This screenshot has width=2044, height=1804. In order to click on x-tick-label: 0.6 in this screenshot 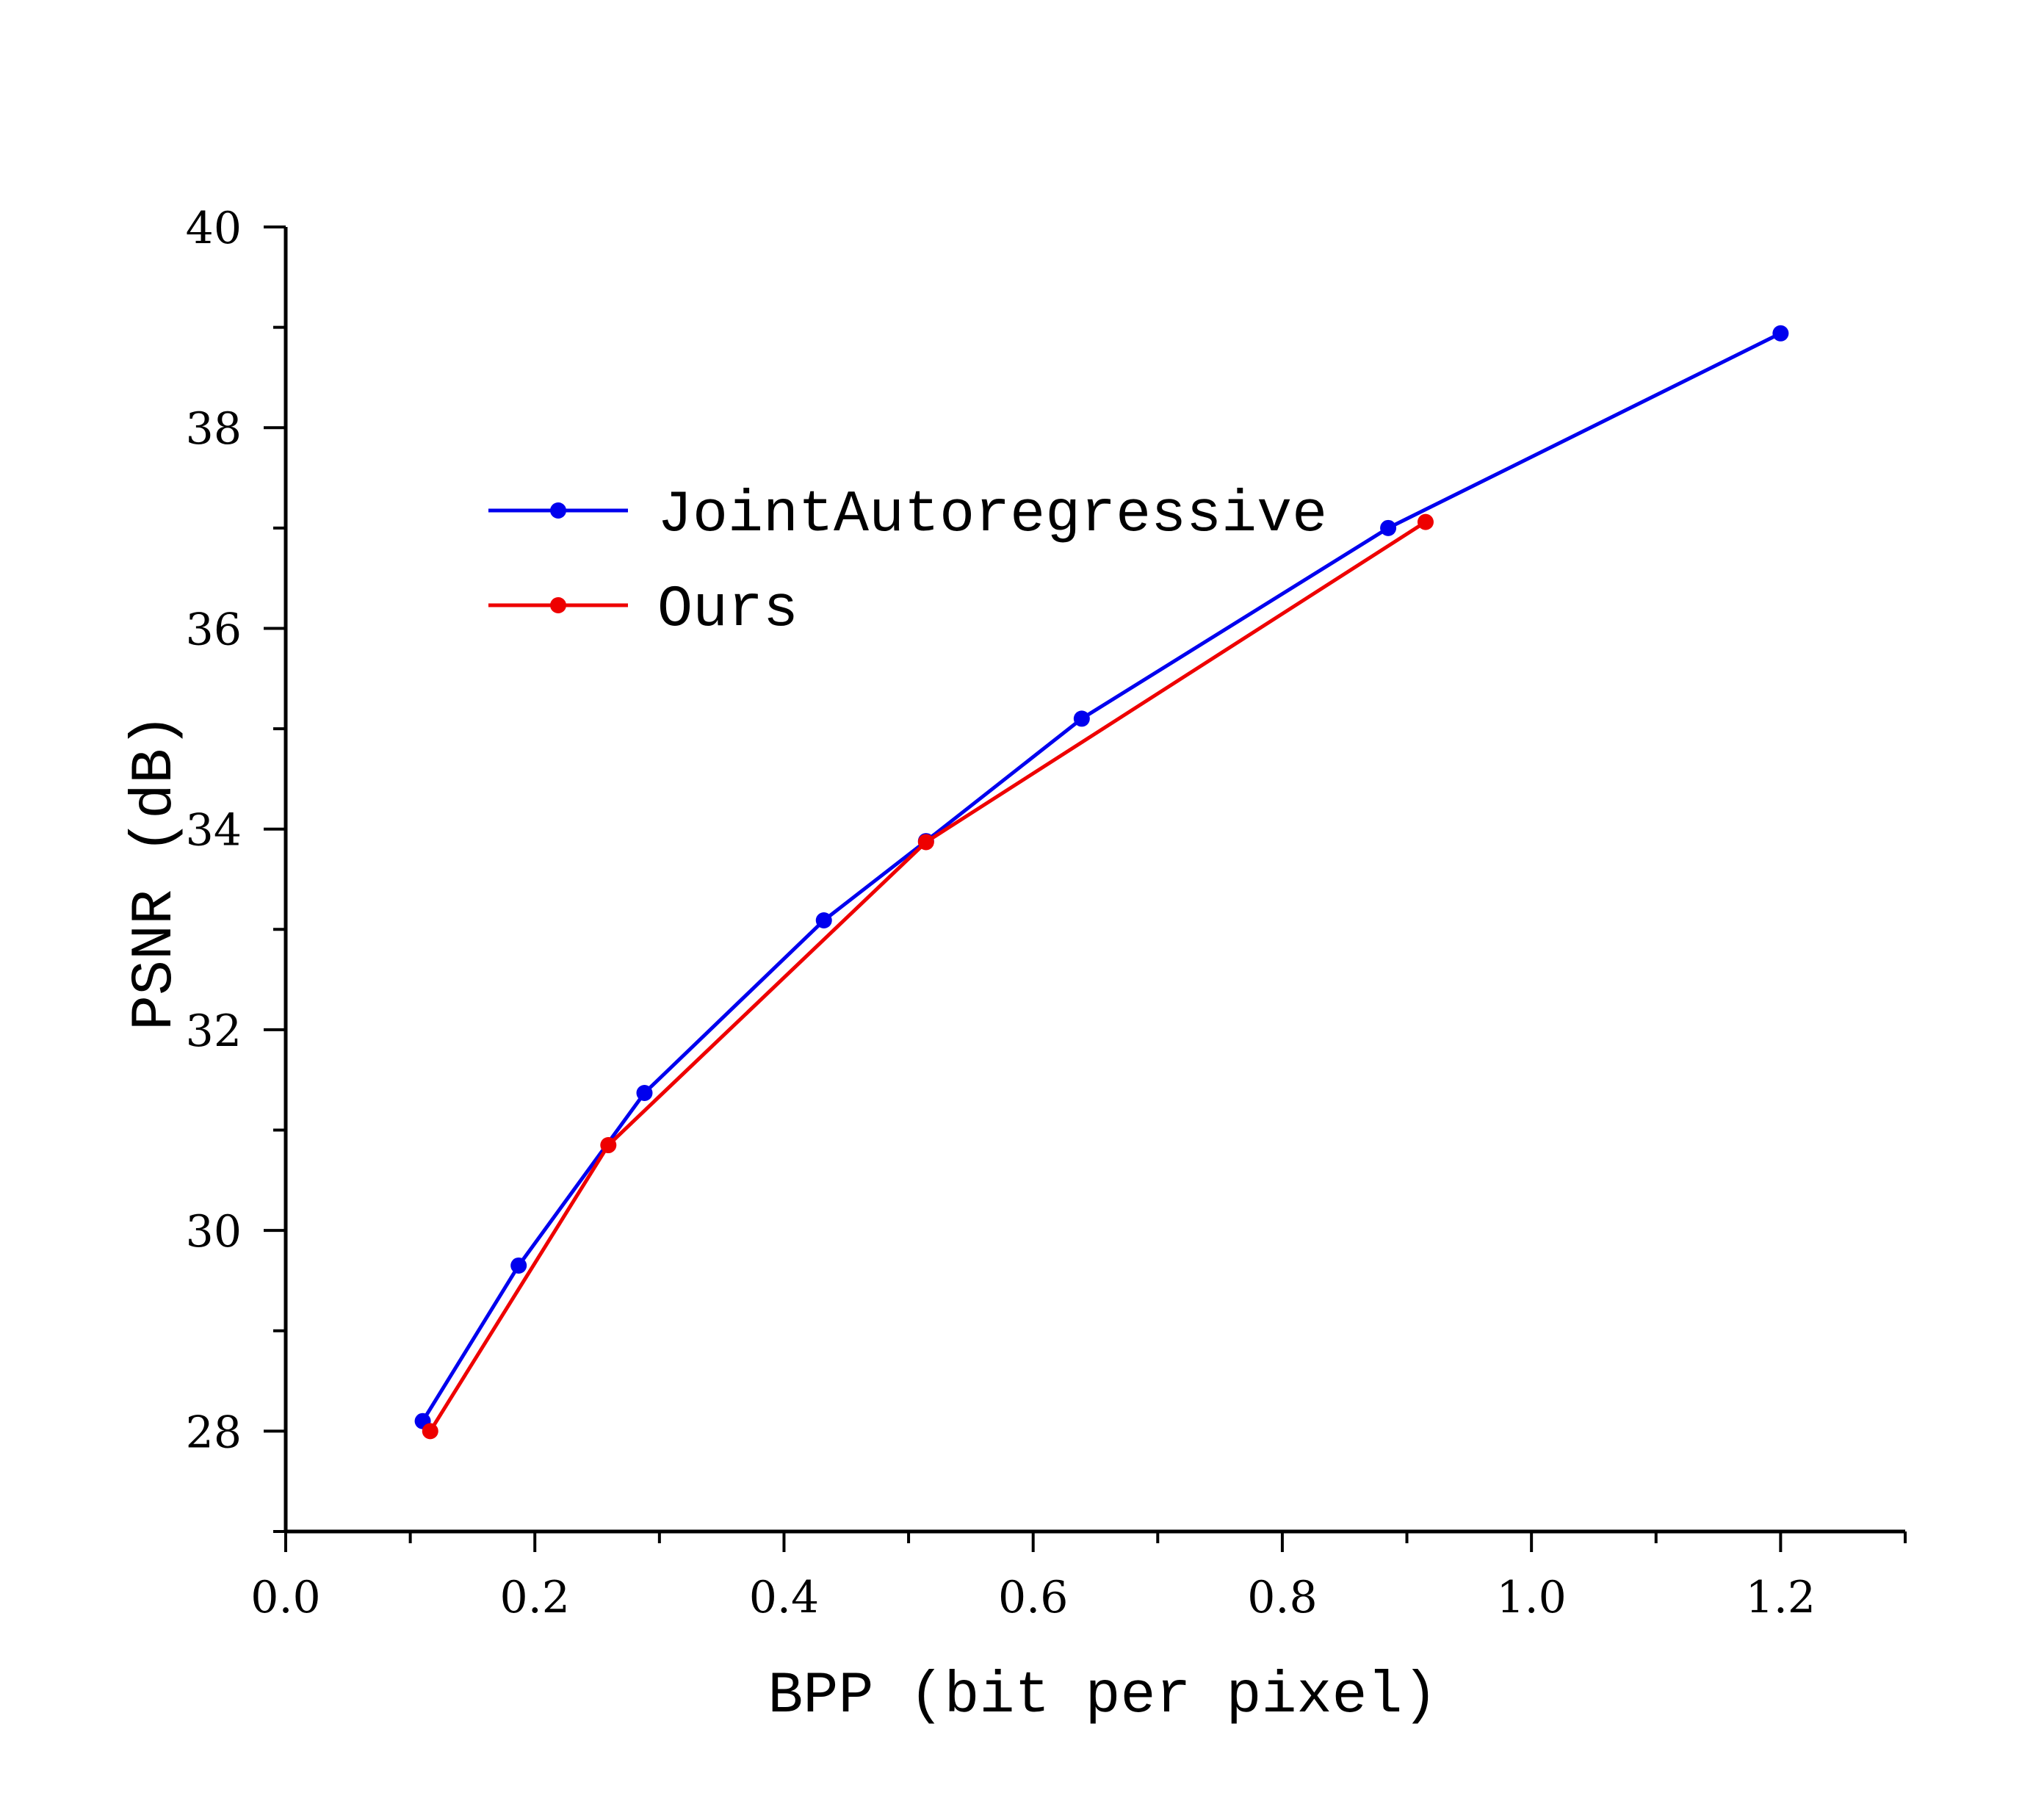, I will do `click(1033, 1597)`.